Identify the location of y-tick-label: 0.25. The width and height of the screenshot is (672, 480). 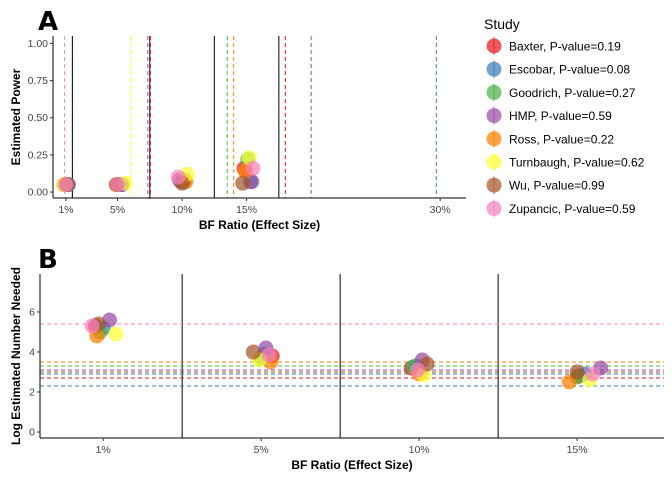
(38, 155).